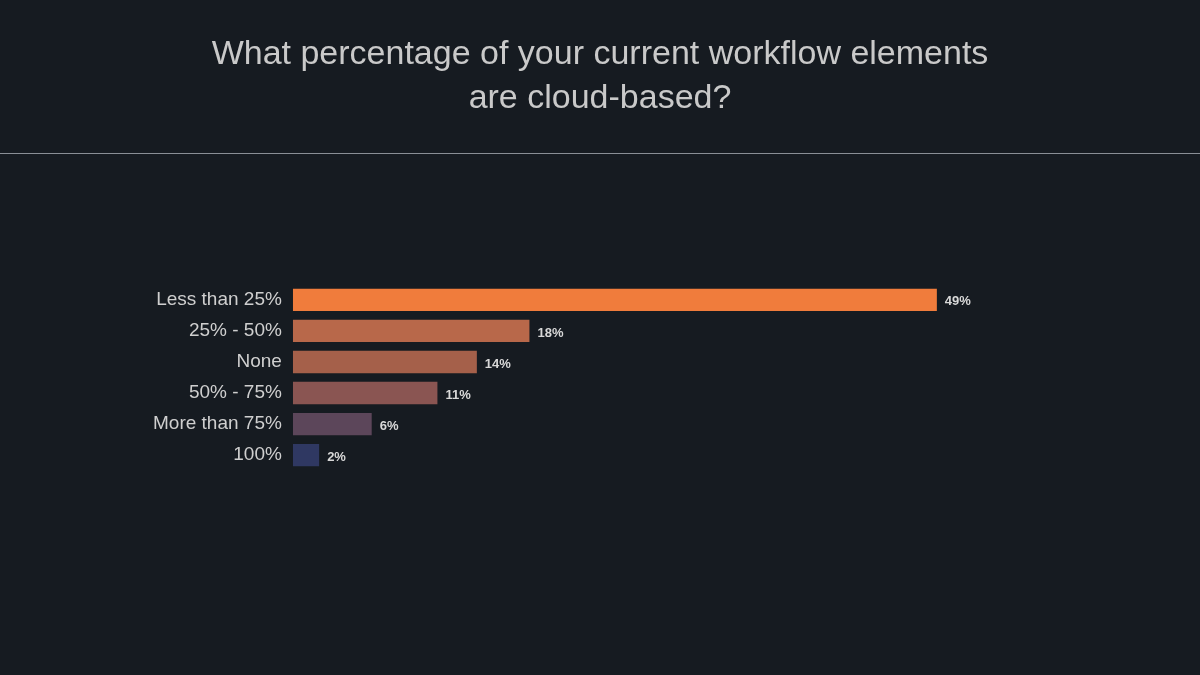 This screenshot has width=1200, height=675. I want to click on y-tick-label: None, so click(259, 361).